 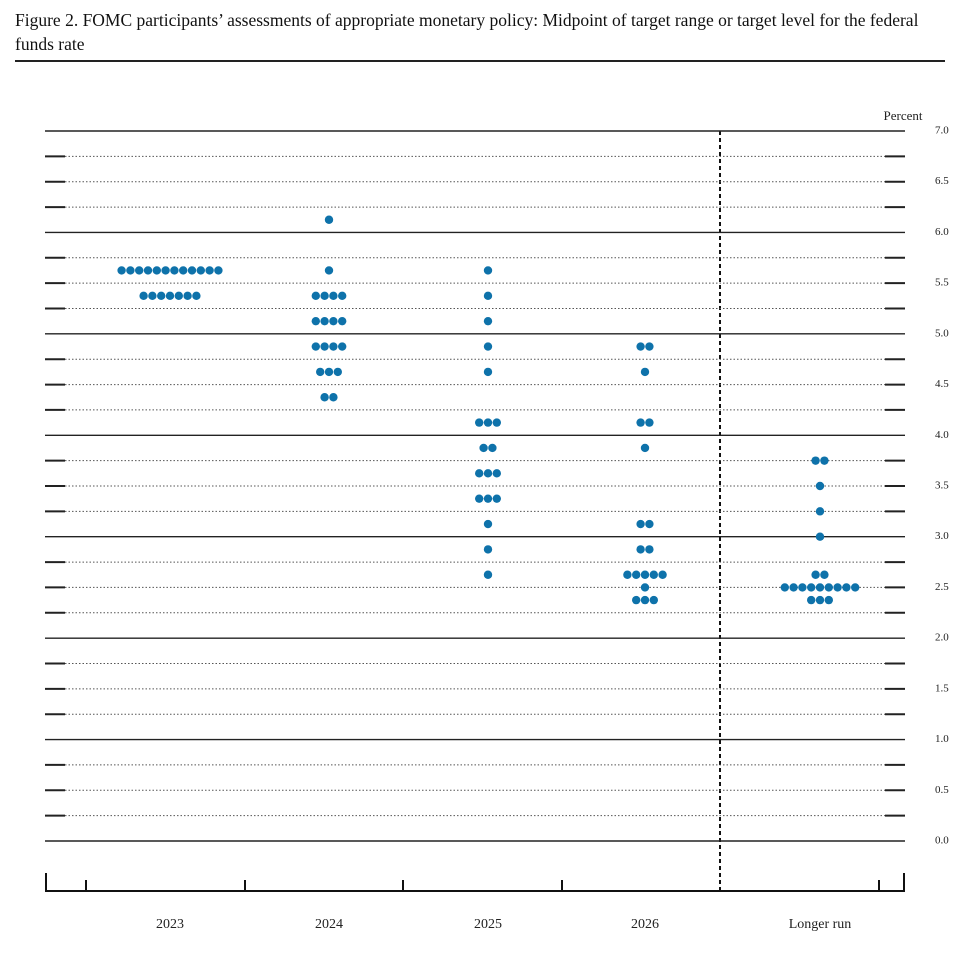 I want to click on y-tick-label: 2.5, so click(x=942, y=587).